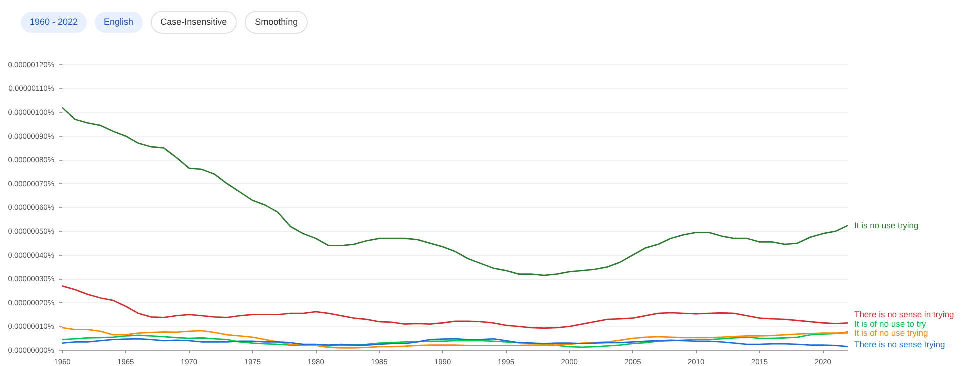 Image resolution: width=964 pixels, height=366 pixels. I want to click on text: English, so click(119, 22).